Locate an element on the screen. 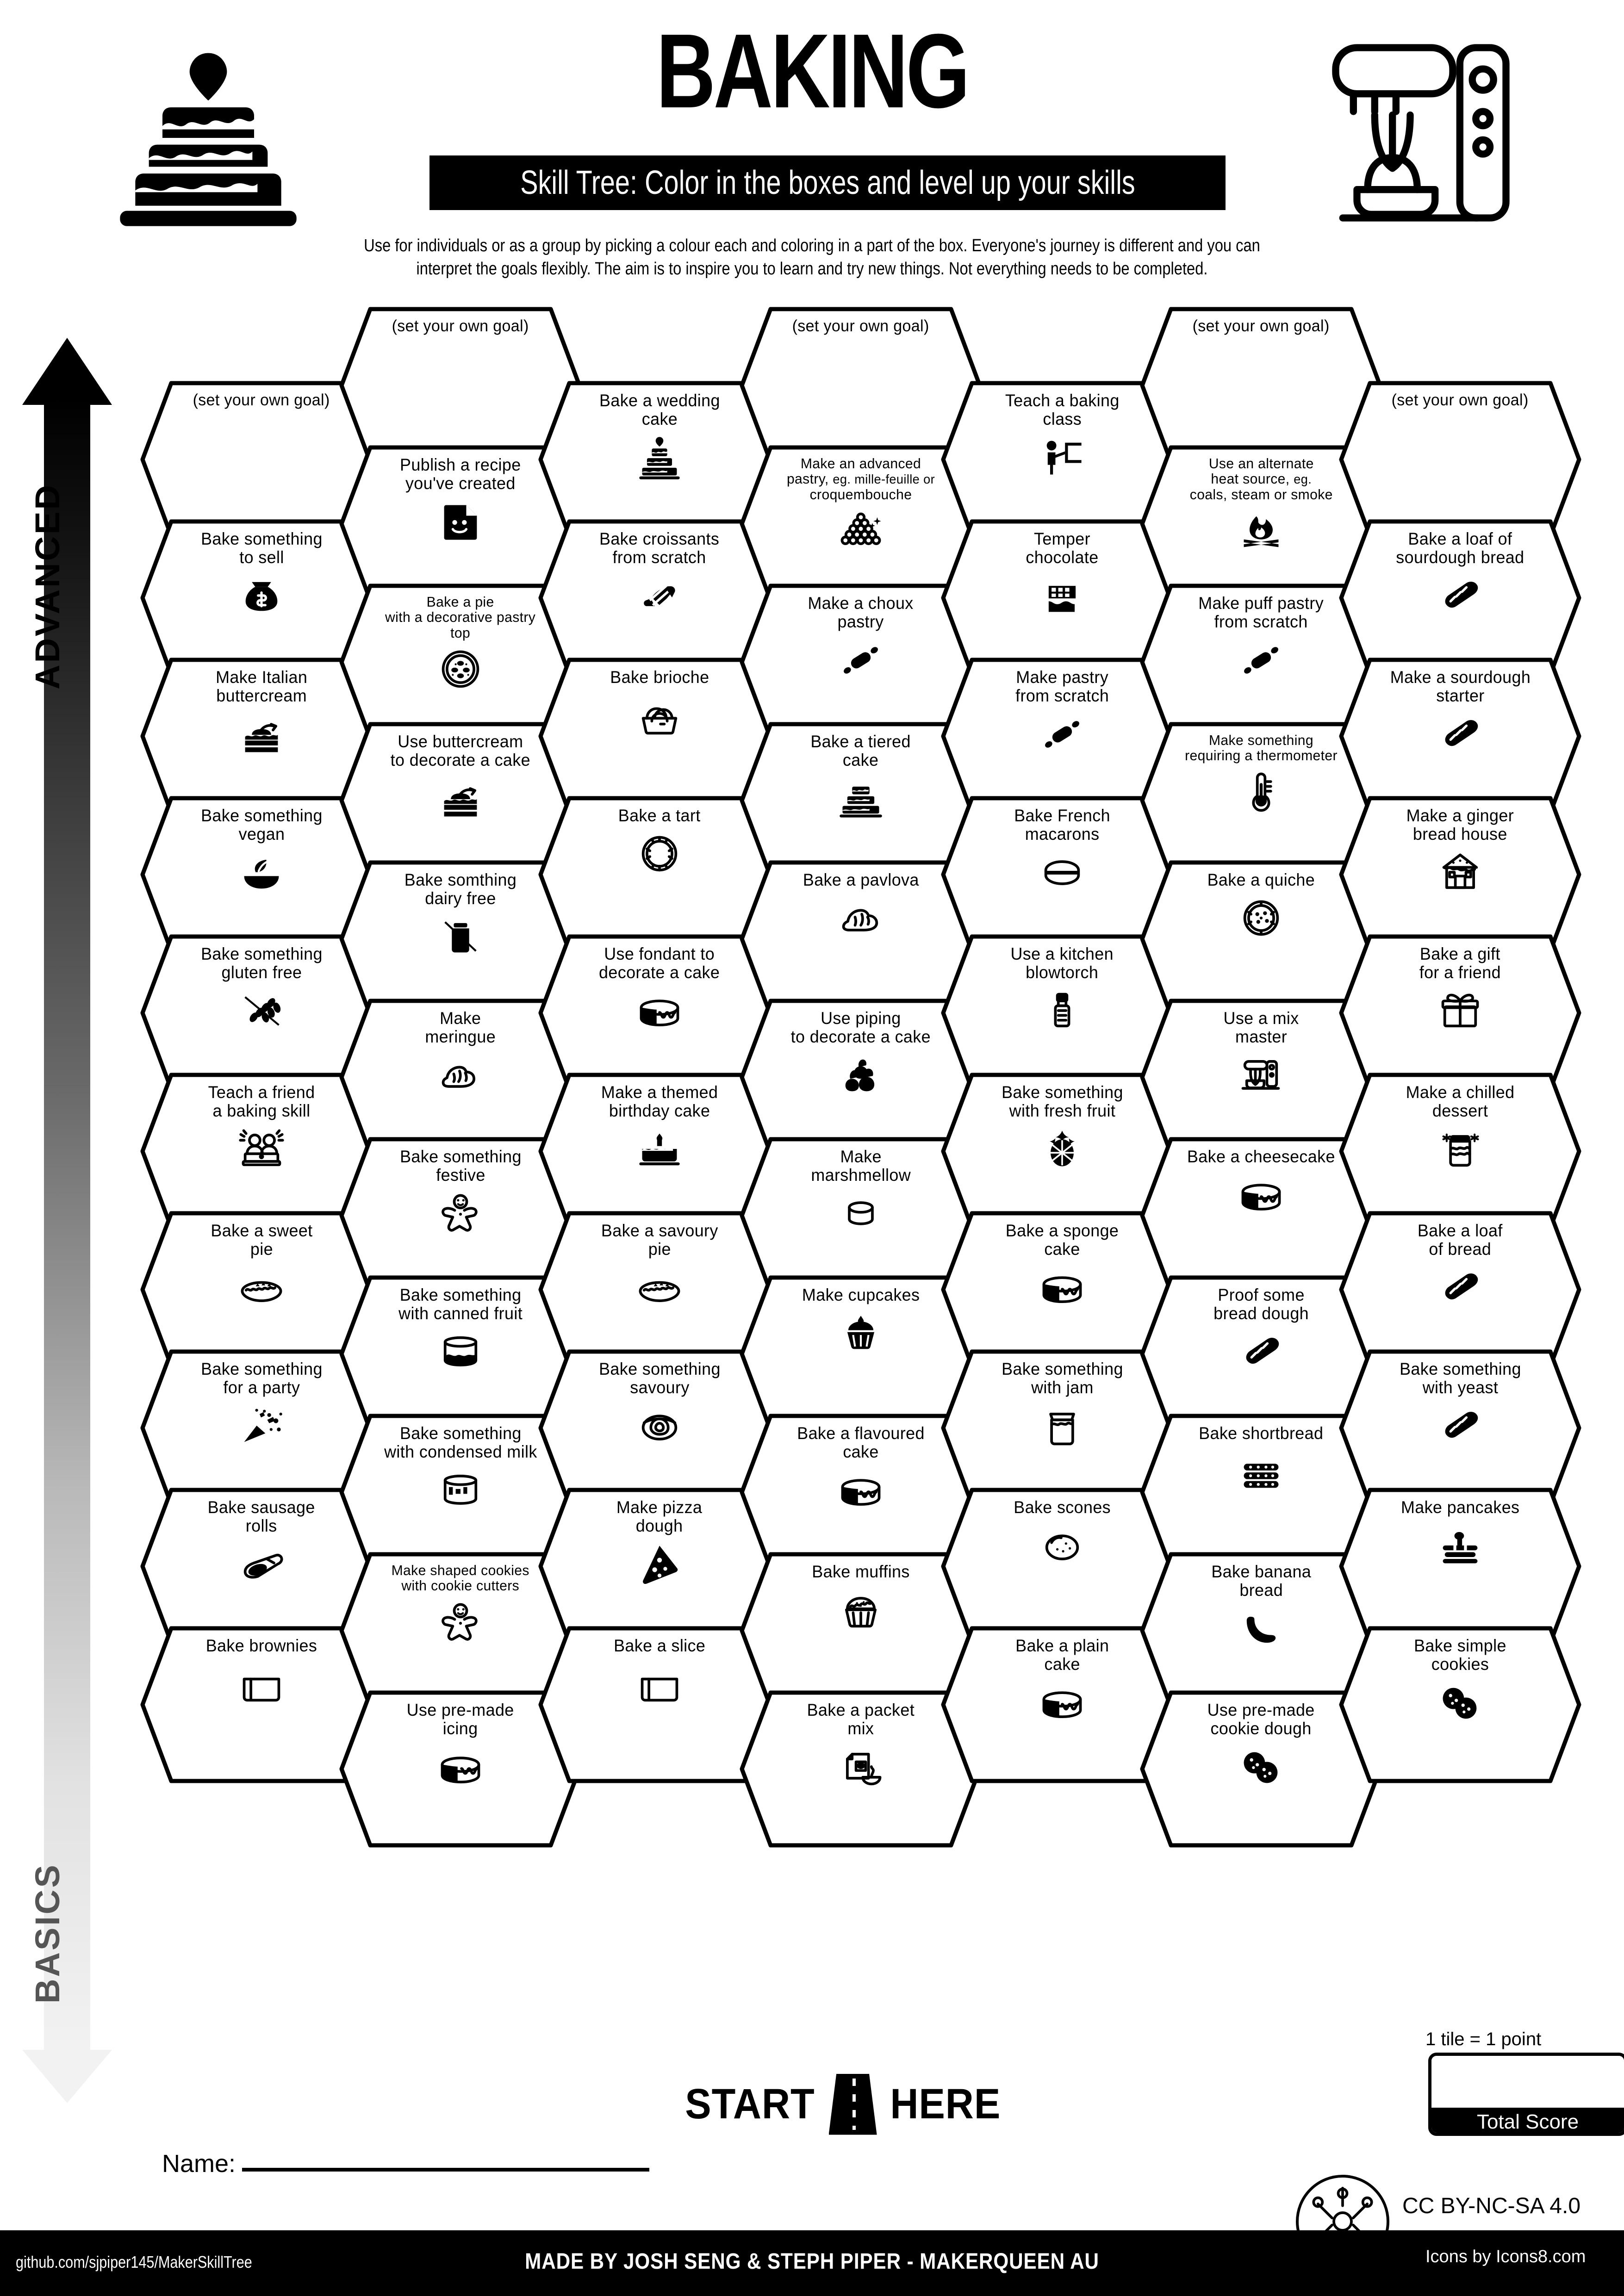 The width and height of the screenshot is (1624, 2296). skill-tile-label: Bake banana bread is located at coordinates (1261, 1581).